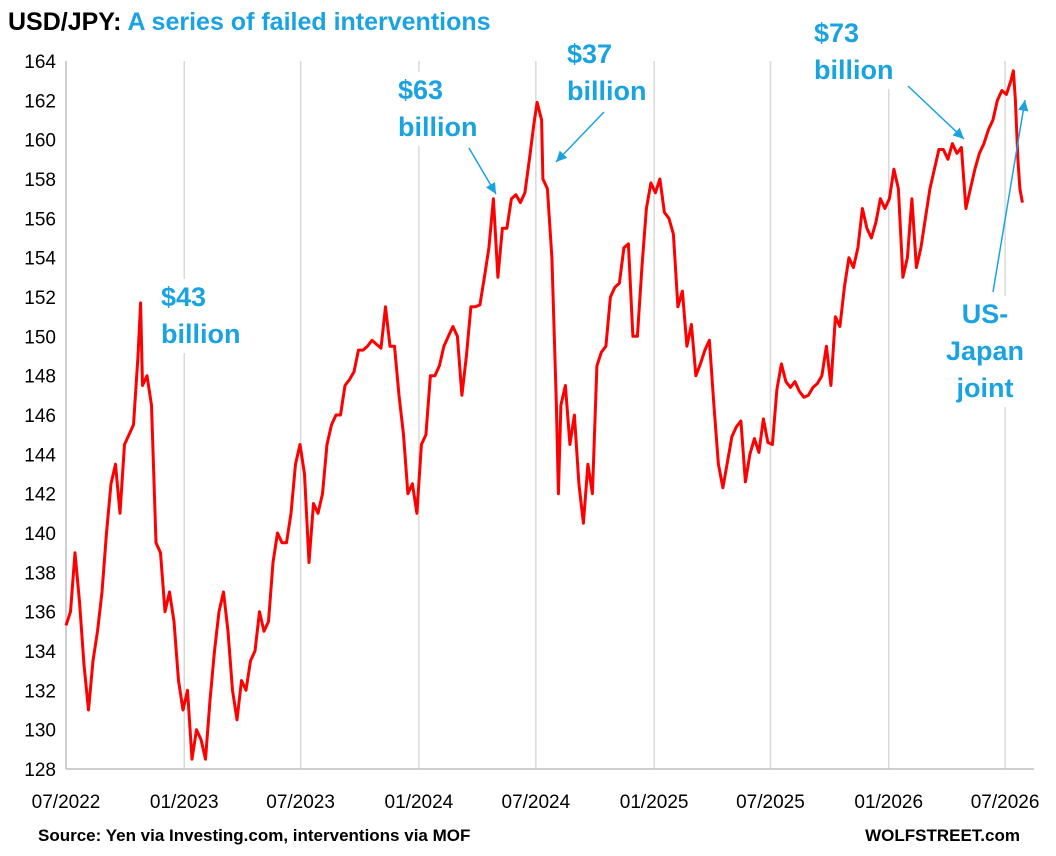  What do you see at coordinates (40, 259) in the screenshot?
I see `y-tick-label: 154` at bounding box center [40, 259].